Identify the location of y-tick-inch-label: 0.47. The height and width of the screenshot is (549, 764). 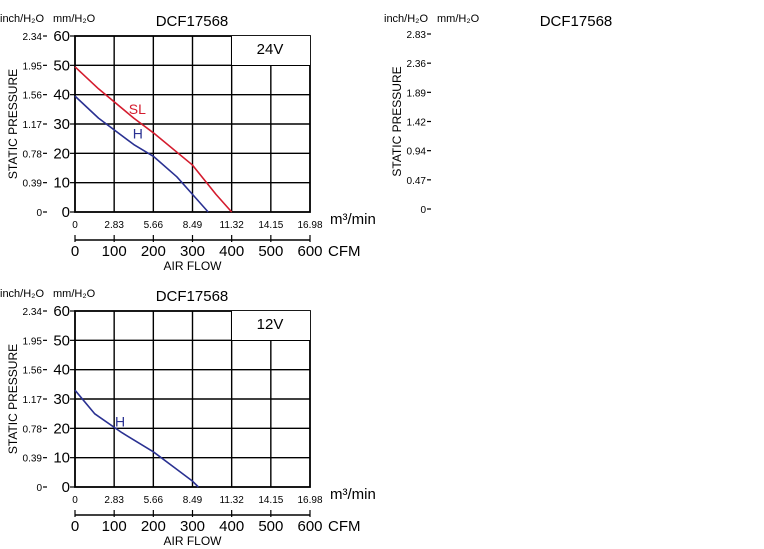
(417, 181).